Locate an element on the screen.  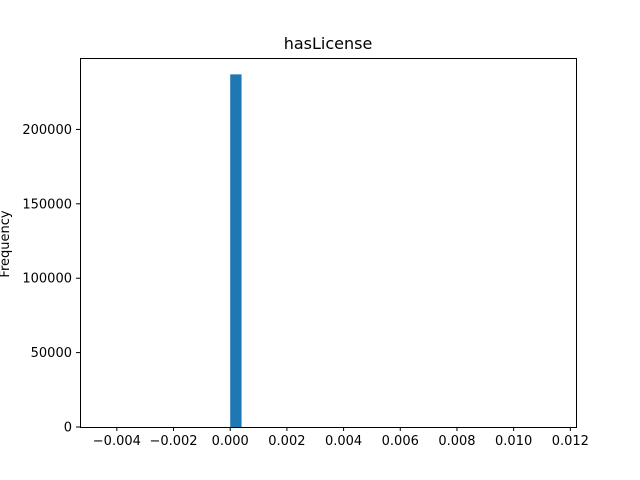
y-tick-label: 50000 is located at coordinates (51, 353).